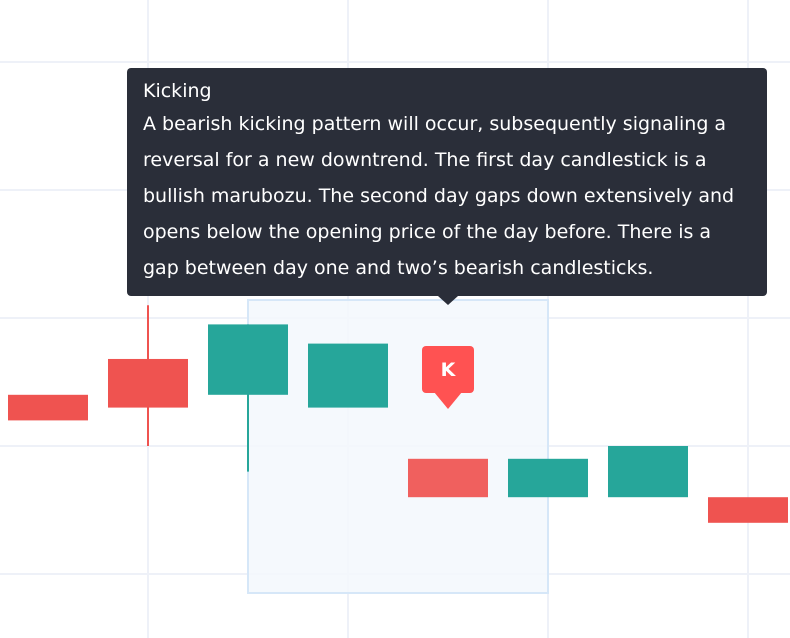  I want to click on tooltip-arrow, so click(448, 300).